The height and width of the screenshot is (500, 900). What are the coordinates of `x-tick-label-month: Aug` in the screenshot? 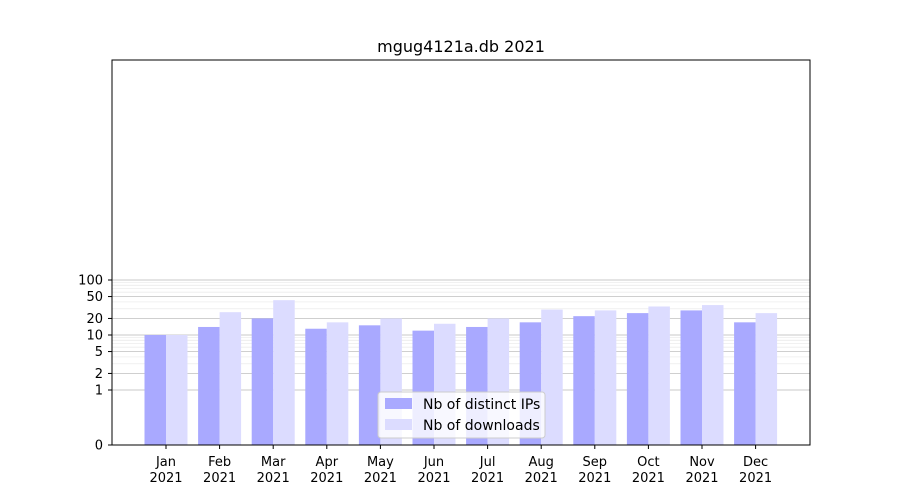 It's located at (541, 462).